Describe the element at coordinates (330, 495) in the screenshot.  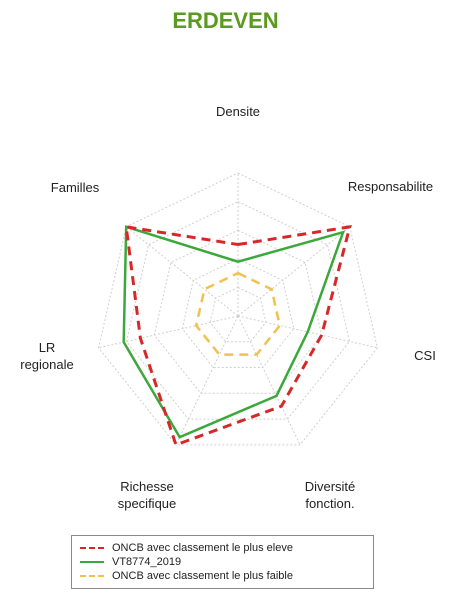
I see `axis-label: Diversité fonction.` at that location.